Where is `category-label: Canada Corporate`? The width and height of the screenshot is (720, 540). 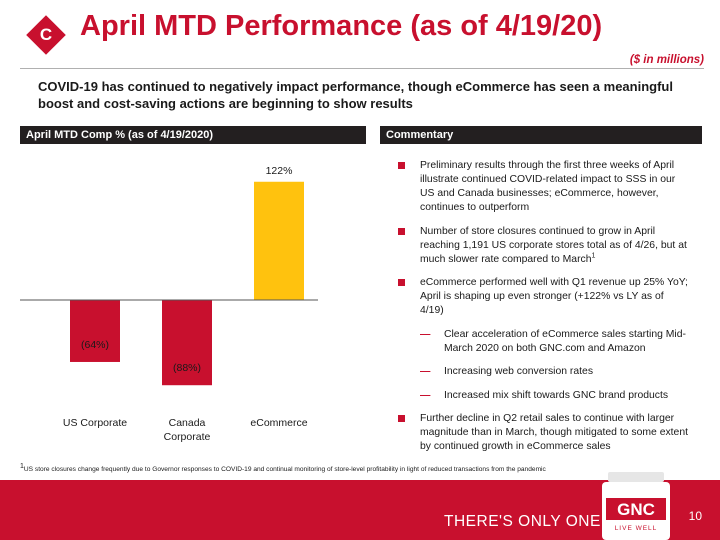 category-label: Canada Corporate is located at coordinates (187, 430).